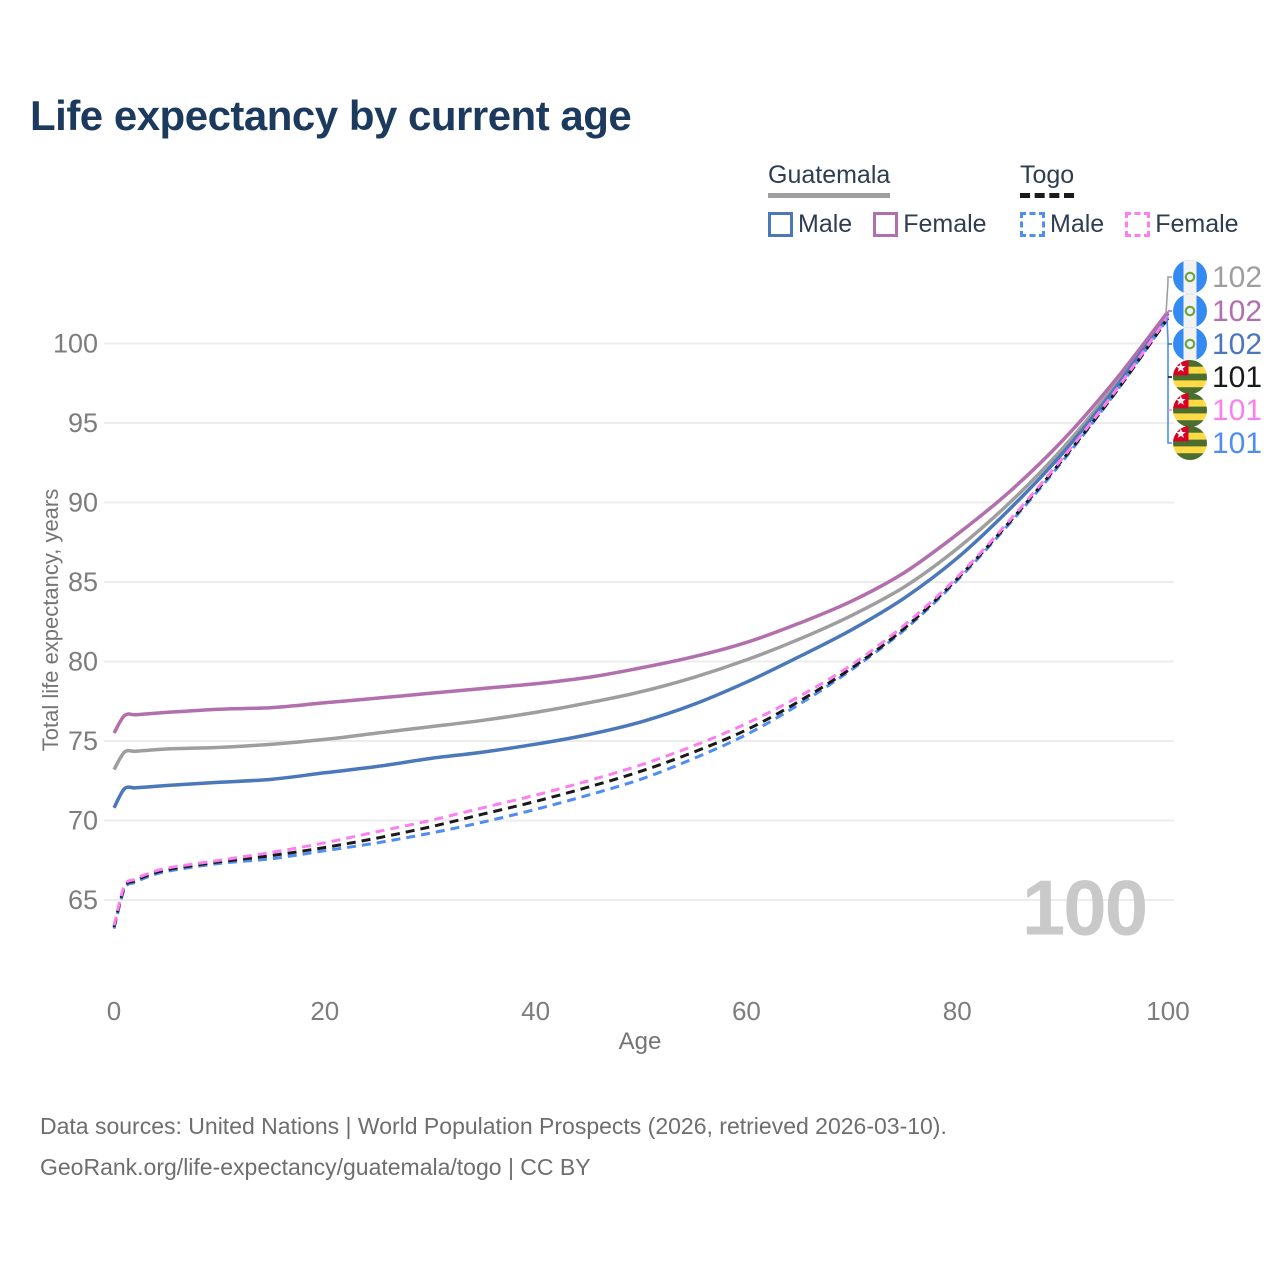 This screenshot has width=1280, height=1280. Describe the element at coordinates (1237, 311) in the screenshot. I see `end-label-guatemala-female: 102` at that location.